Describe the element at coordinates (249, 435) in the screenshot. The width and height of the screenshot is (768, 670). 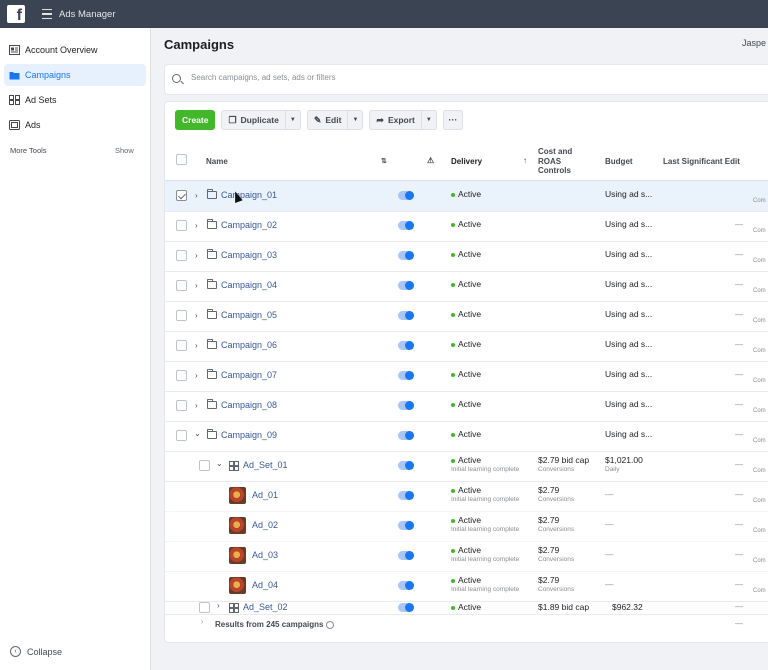
I see `campaign-name-link: Campaign_09` at that location.